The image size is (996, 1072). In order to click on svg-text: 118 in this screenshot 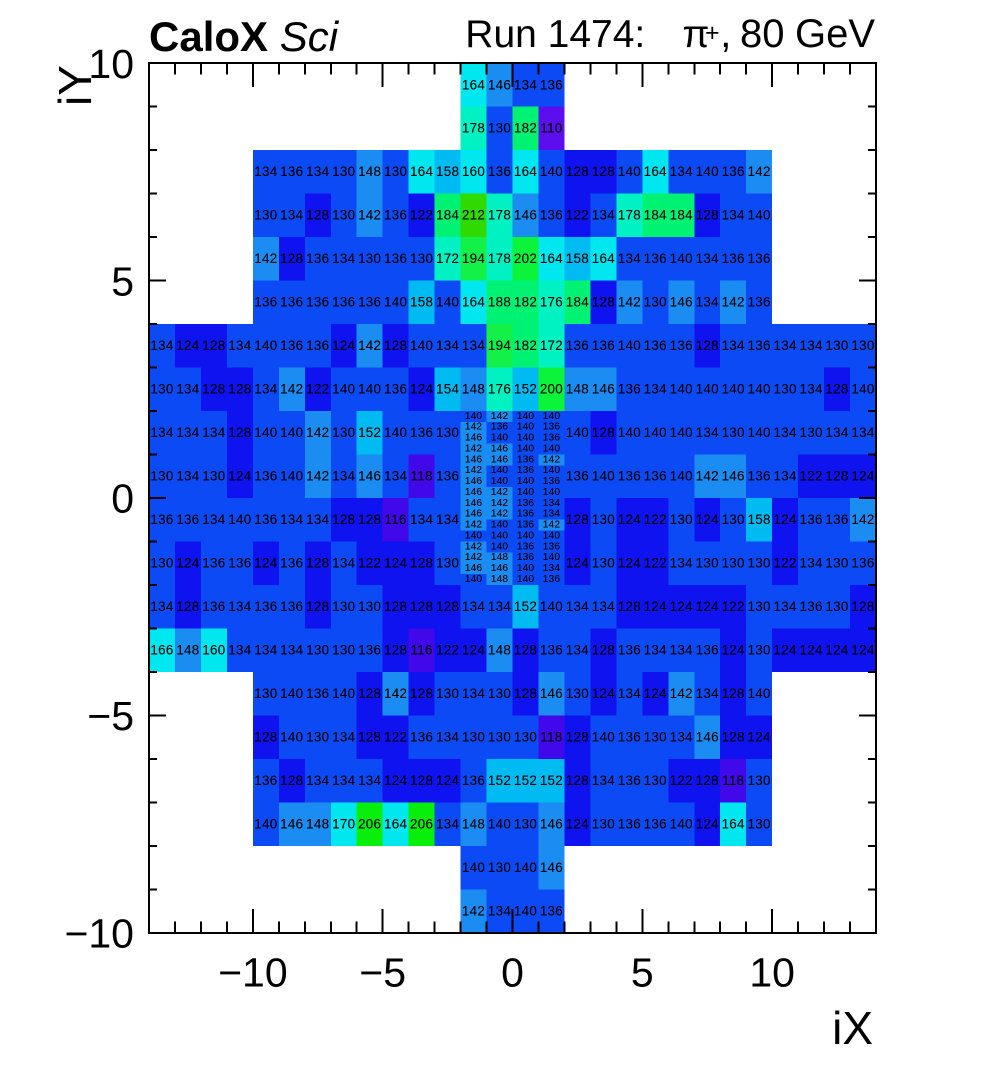, I will do `click(551, 737)`.